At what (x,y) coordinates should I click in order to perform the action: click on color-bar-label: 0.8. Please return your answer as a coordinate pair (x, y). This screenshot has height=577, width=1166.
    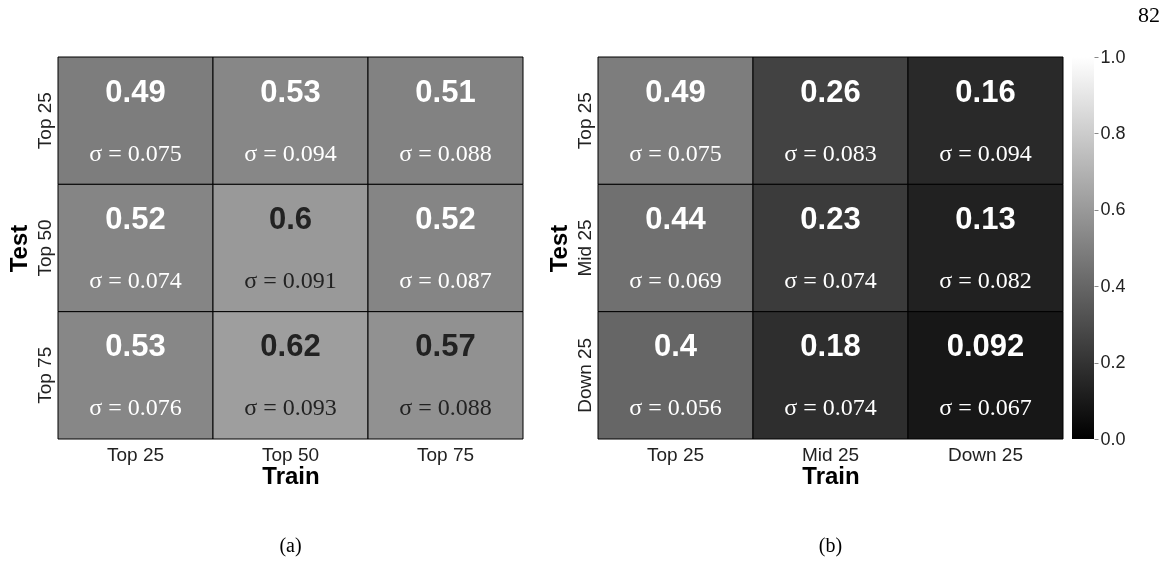
    Looking at the image, I should click on (1113, 132).